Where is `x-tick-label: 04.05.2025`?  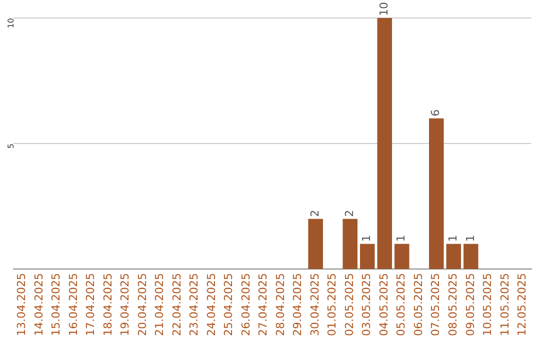
x-tick-label: 04.05.2025 is located at coordinates (383, 304).